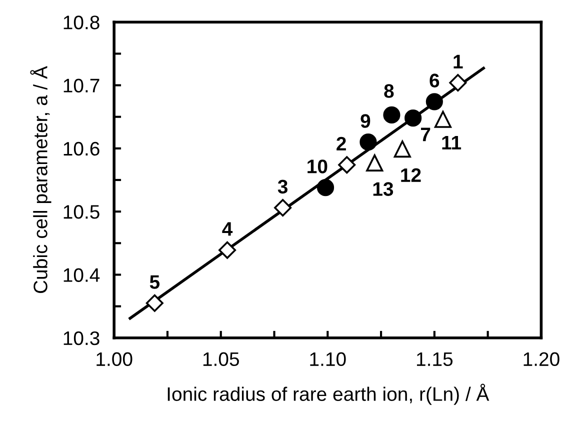 The height and width of the screenshot is (425, 562). What do you see at coordinates (82, 23) in the screenshot?
I see `y-tick-label: 10.8` at bounding box center [82, 23].